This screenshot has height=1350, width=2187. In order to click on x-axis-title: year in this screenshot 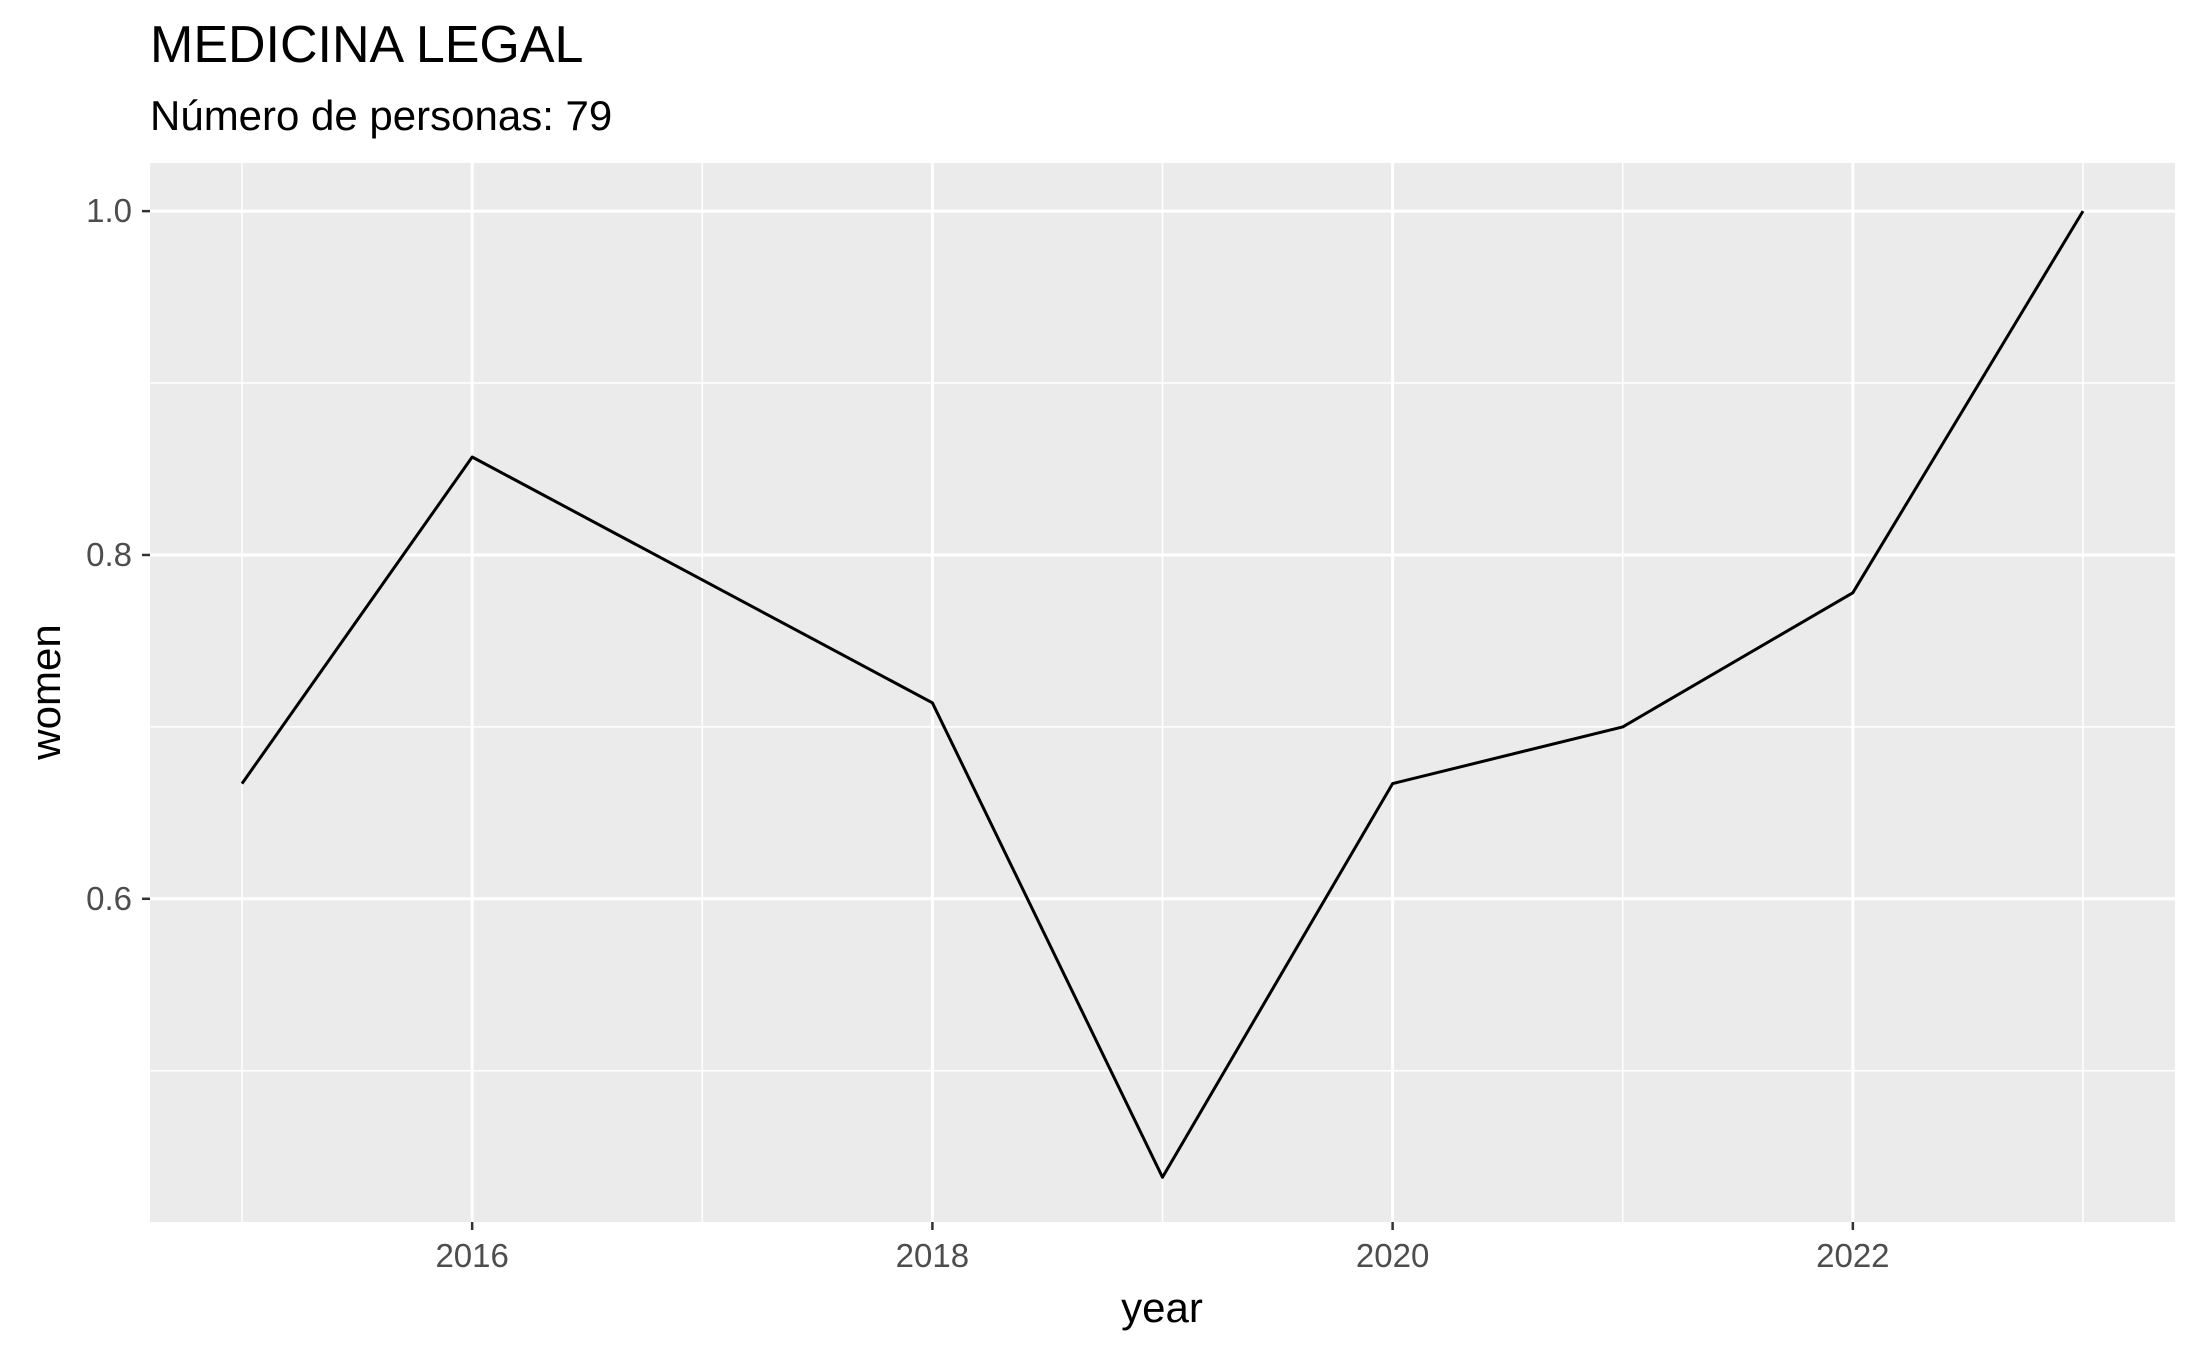, I will do `click(1162, 1307)`.